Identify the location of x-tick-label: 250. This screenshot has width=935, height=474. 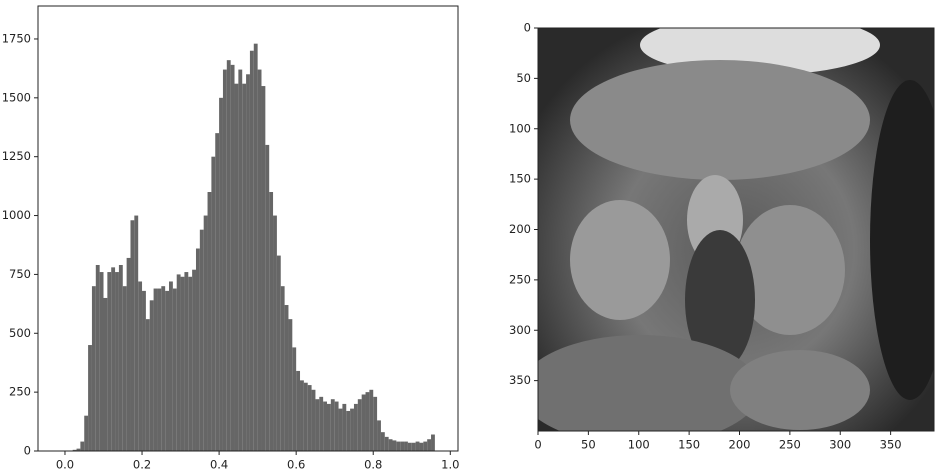
(790, 445).